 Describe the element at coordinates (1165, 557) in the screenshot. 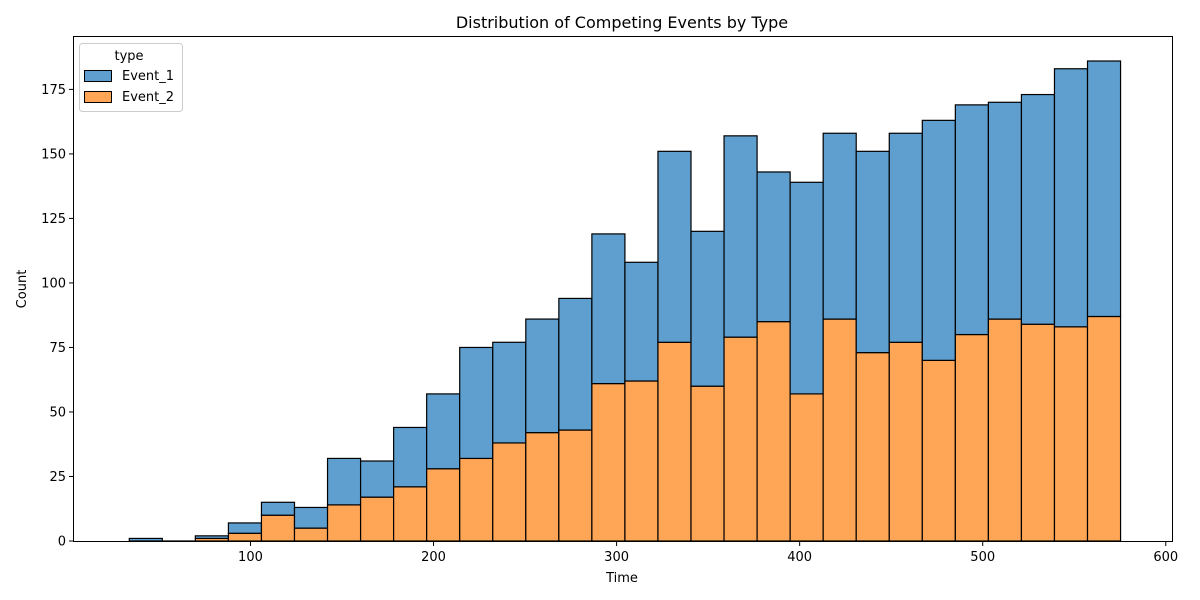

I see `x-tick-label: 600` at that location.